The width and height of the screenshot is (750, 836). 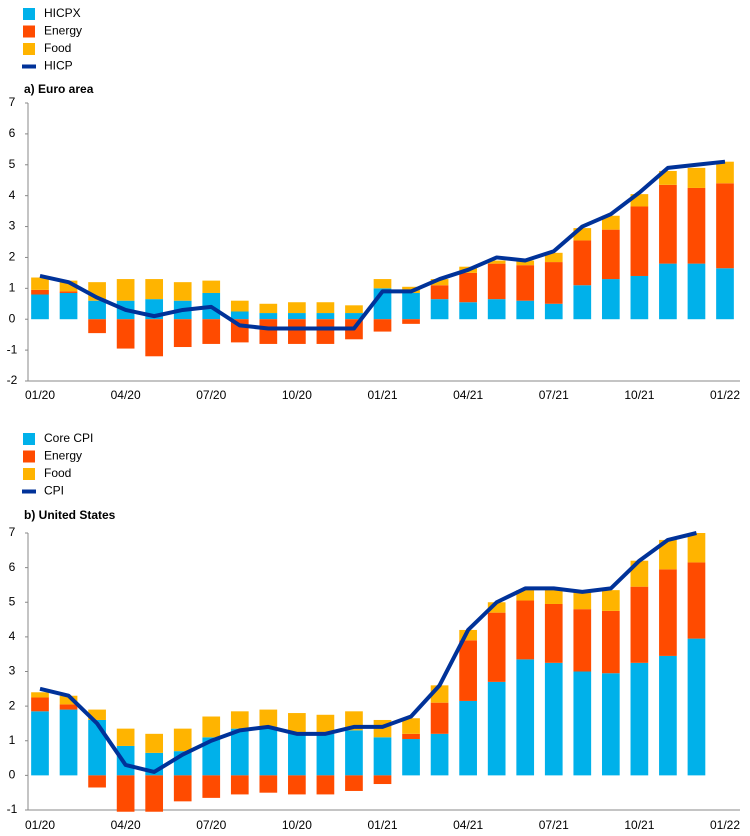 I want to click on x-tick-label: 01/20, so click(x=40, y=395).